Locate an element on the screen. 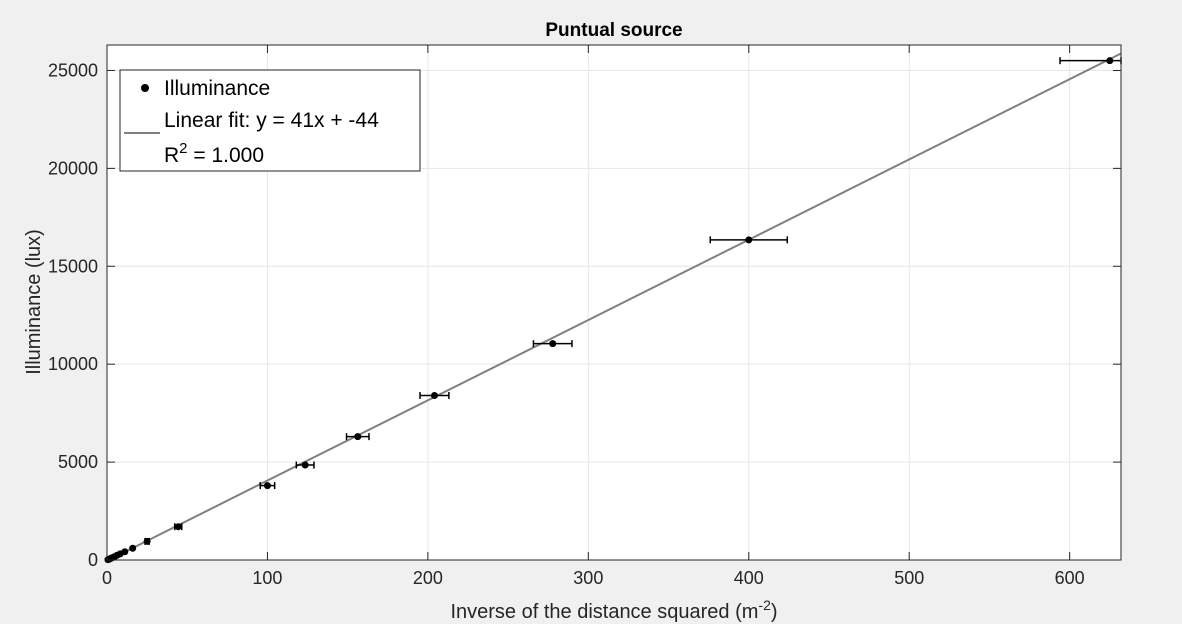 The width and height of the screenshot is (1182, 624). x-tick-label: 300 is located at coordinates (588, 578).